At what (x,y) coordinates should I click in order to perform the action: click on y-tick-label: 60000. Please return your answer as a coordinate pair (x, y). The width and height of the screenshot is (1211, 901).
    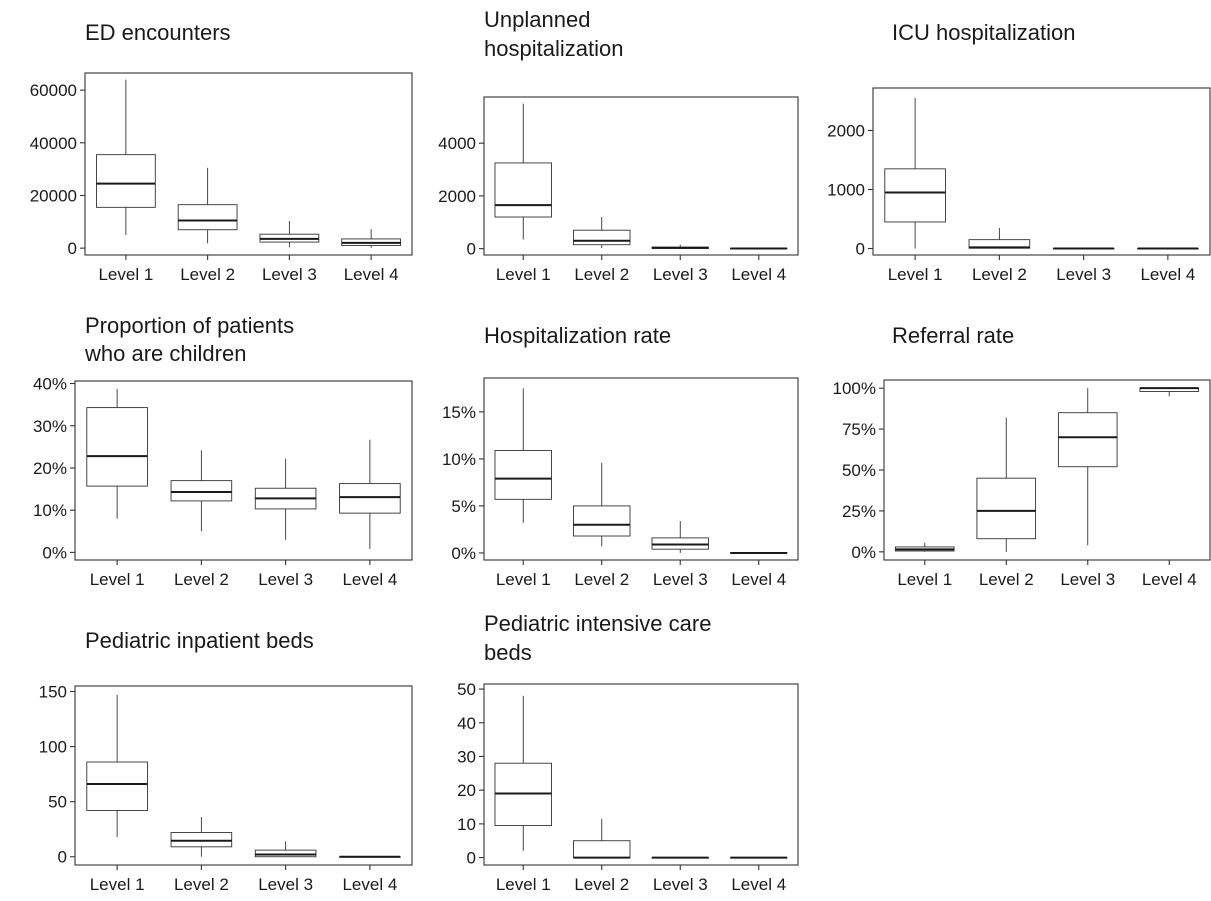
    Looking at the image, I should click on (53, 90).